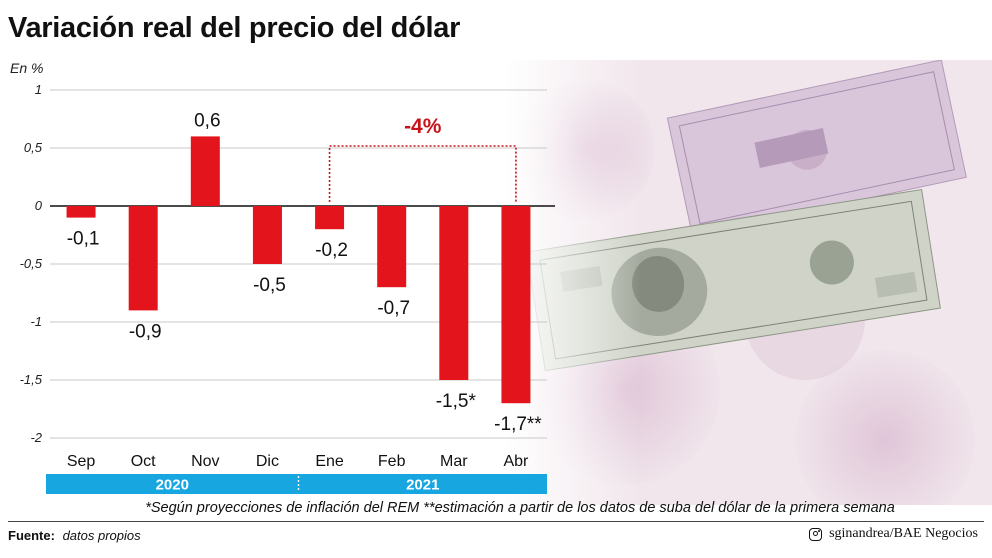 This screenshot has width=992, height=558. I want to click on annotation-label: -4%, so click(423, 126).